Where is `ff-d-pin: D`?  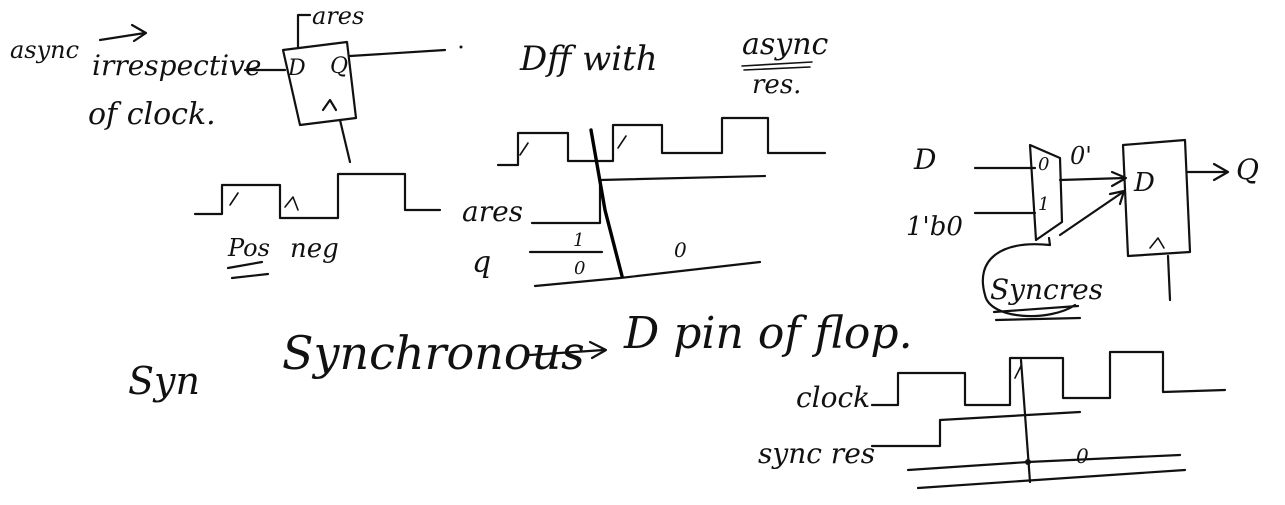 ff-d-pin: D is located at coordinates (297, 68).